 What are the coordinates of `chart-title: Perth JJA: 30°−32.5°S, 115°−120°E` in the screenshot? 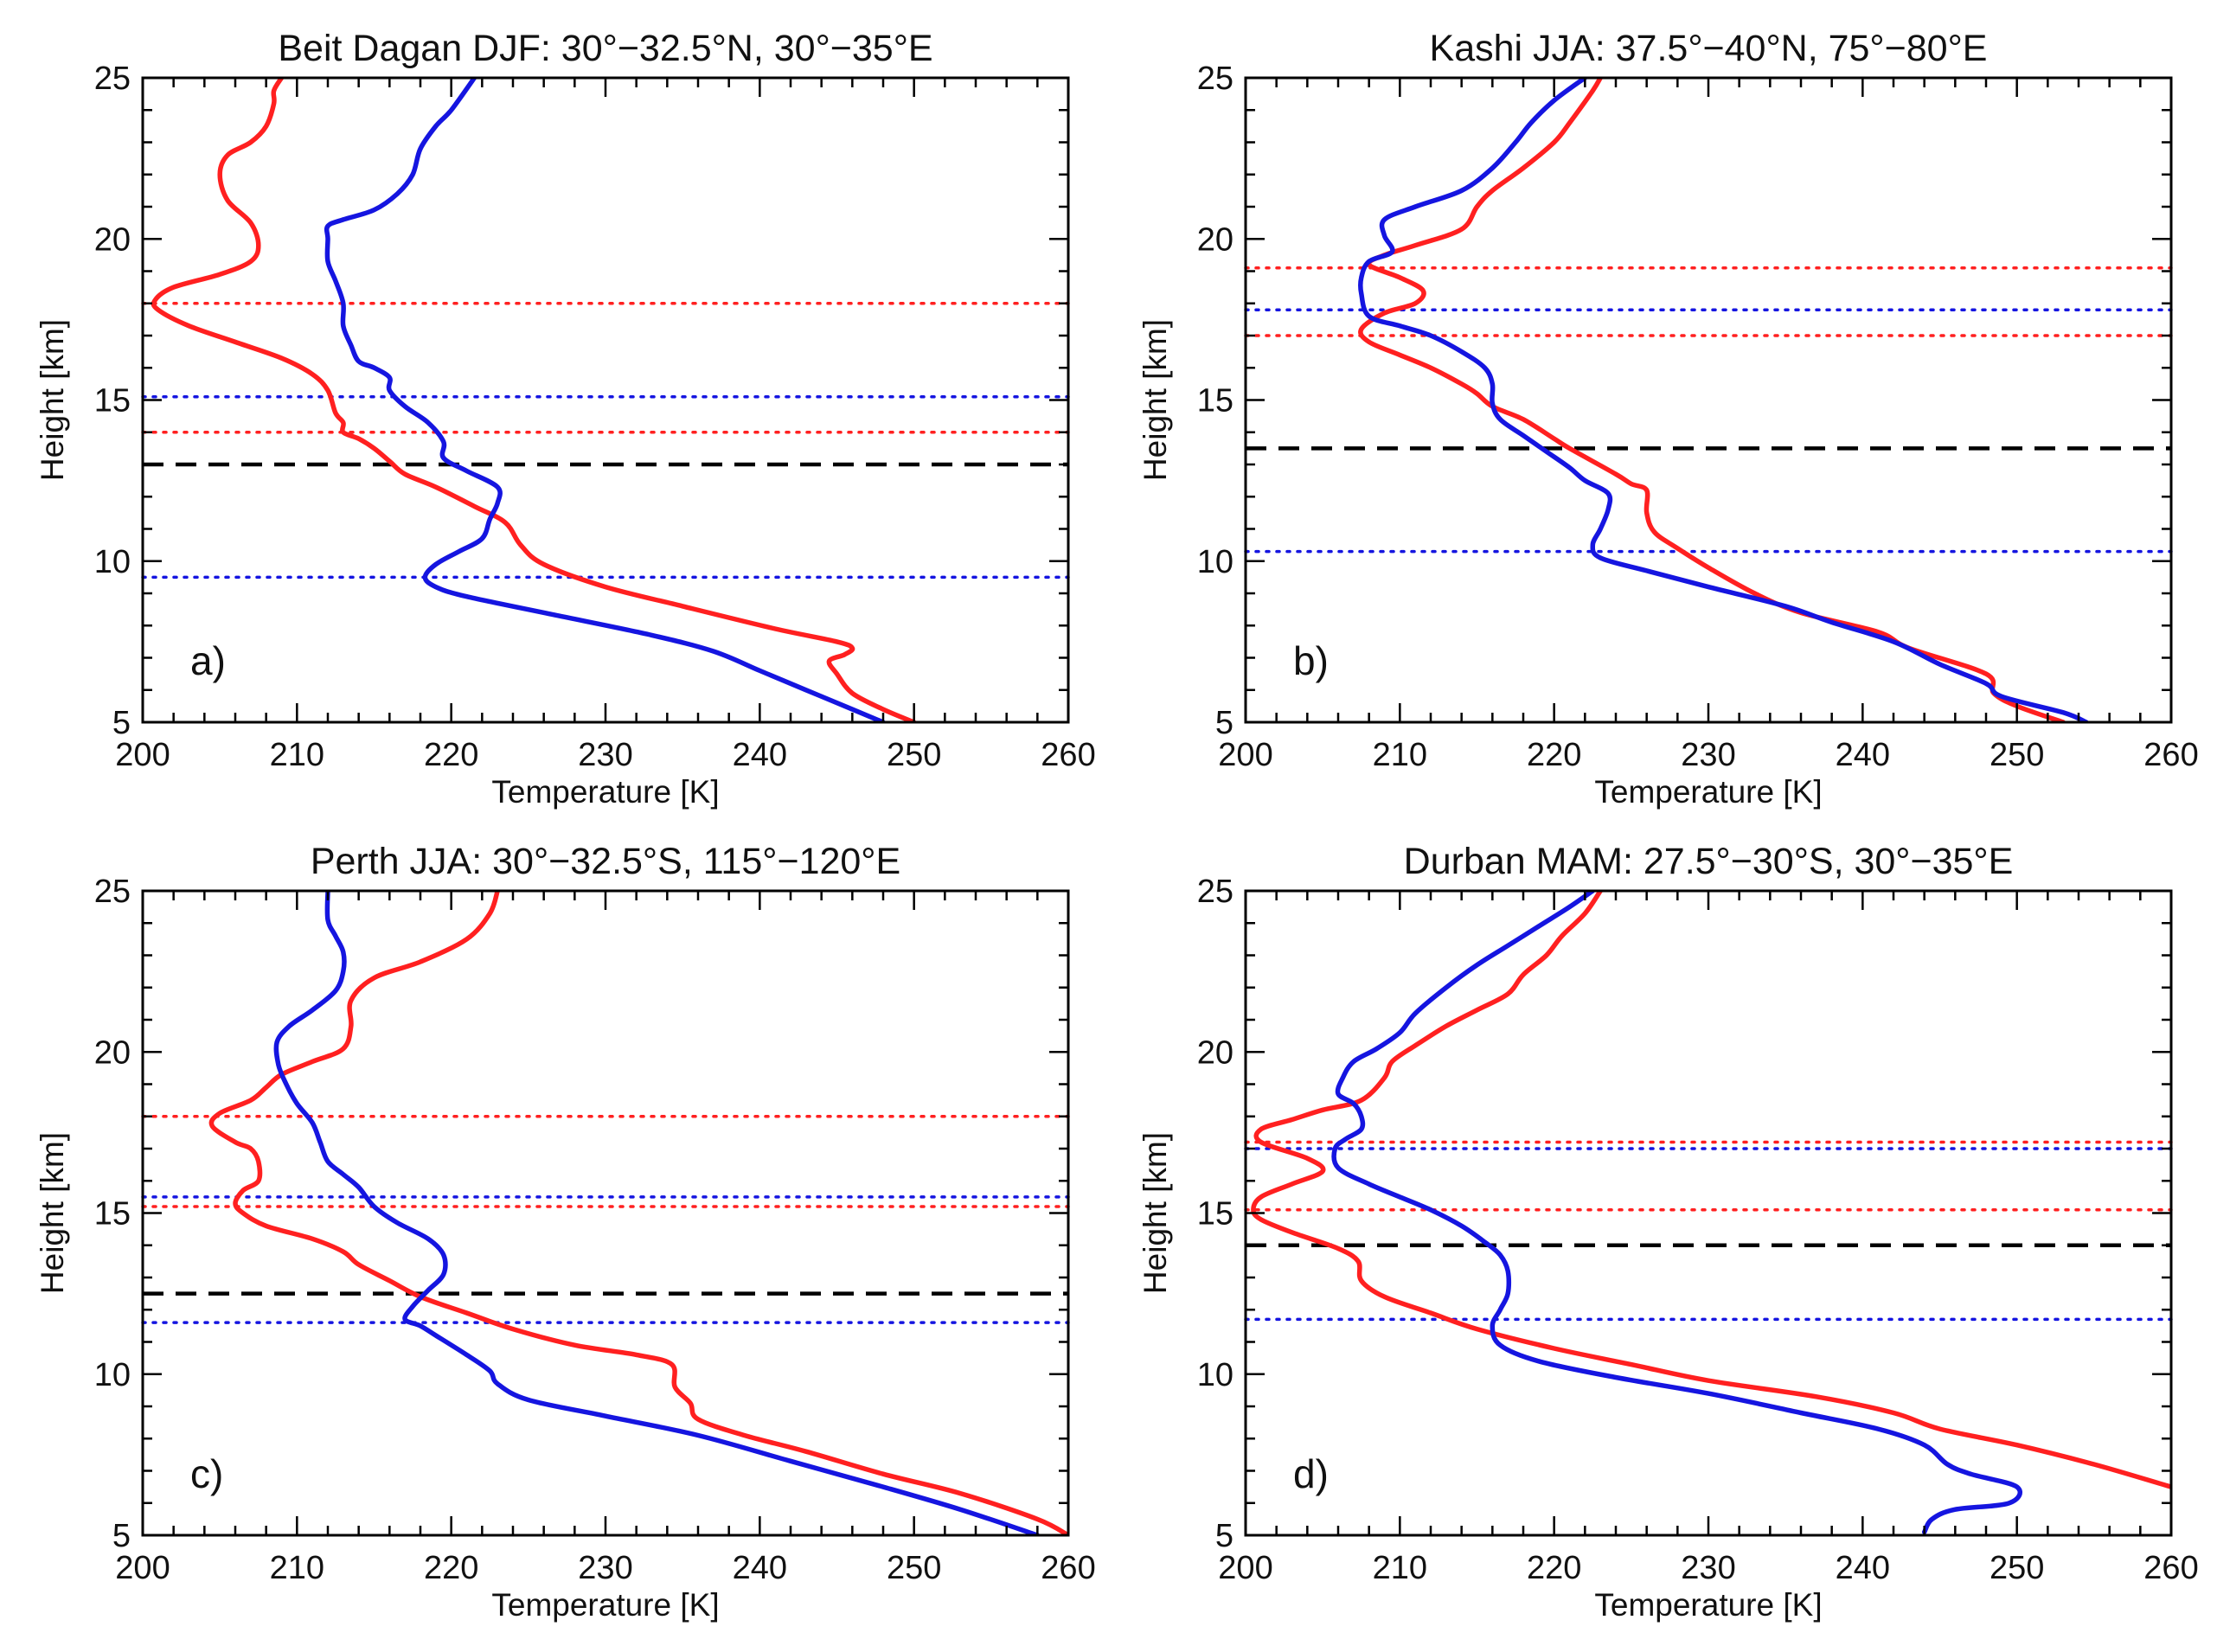 It's located at (605, 861).